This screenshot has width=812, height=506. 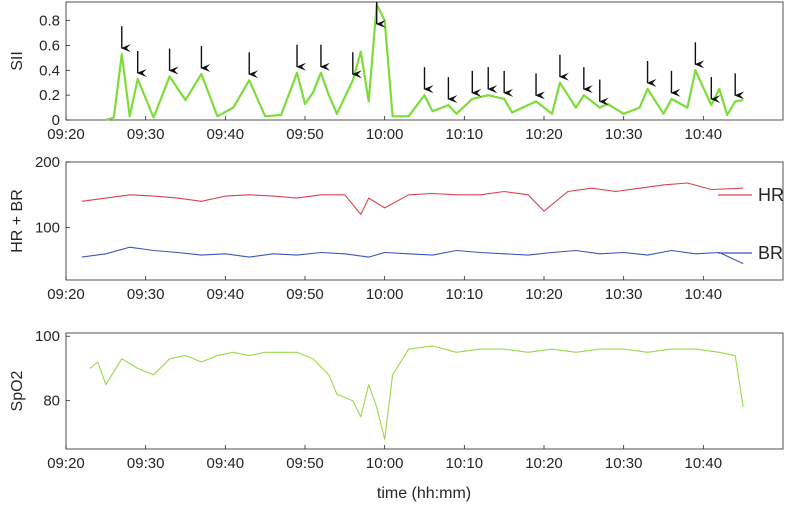 I want to click on panel-sii-yticks: 0 0.2 0.4 0.6 0.8, so click(x=54, y=71).